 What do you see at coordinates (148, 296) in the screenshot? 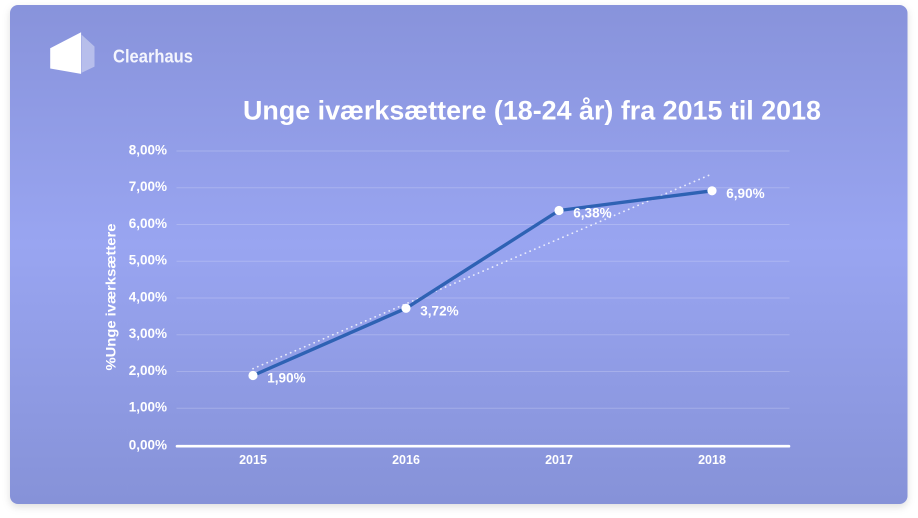
I see `svg-text: 4,00%` at bounding box center [148, 296].